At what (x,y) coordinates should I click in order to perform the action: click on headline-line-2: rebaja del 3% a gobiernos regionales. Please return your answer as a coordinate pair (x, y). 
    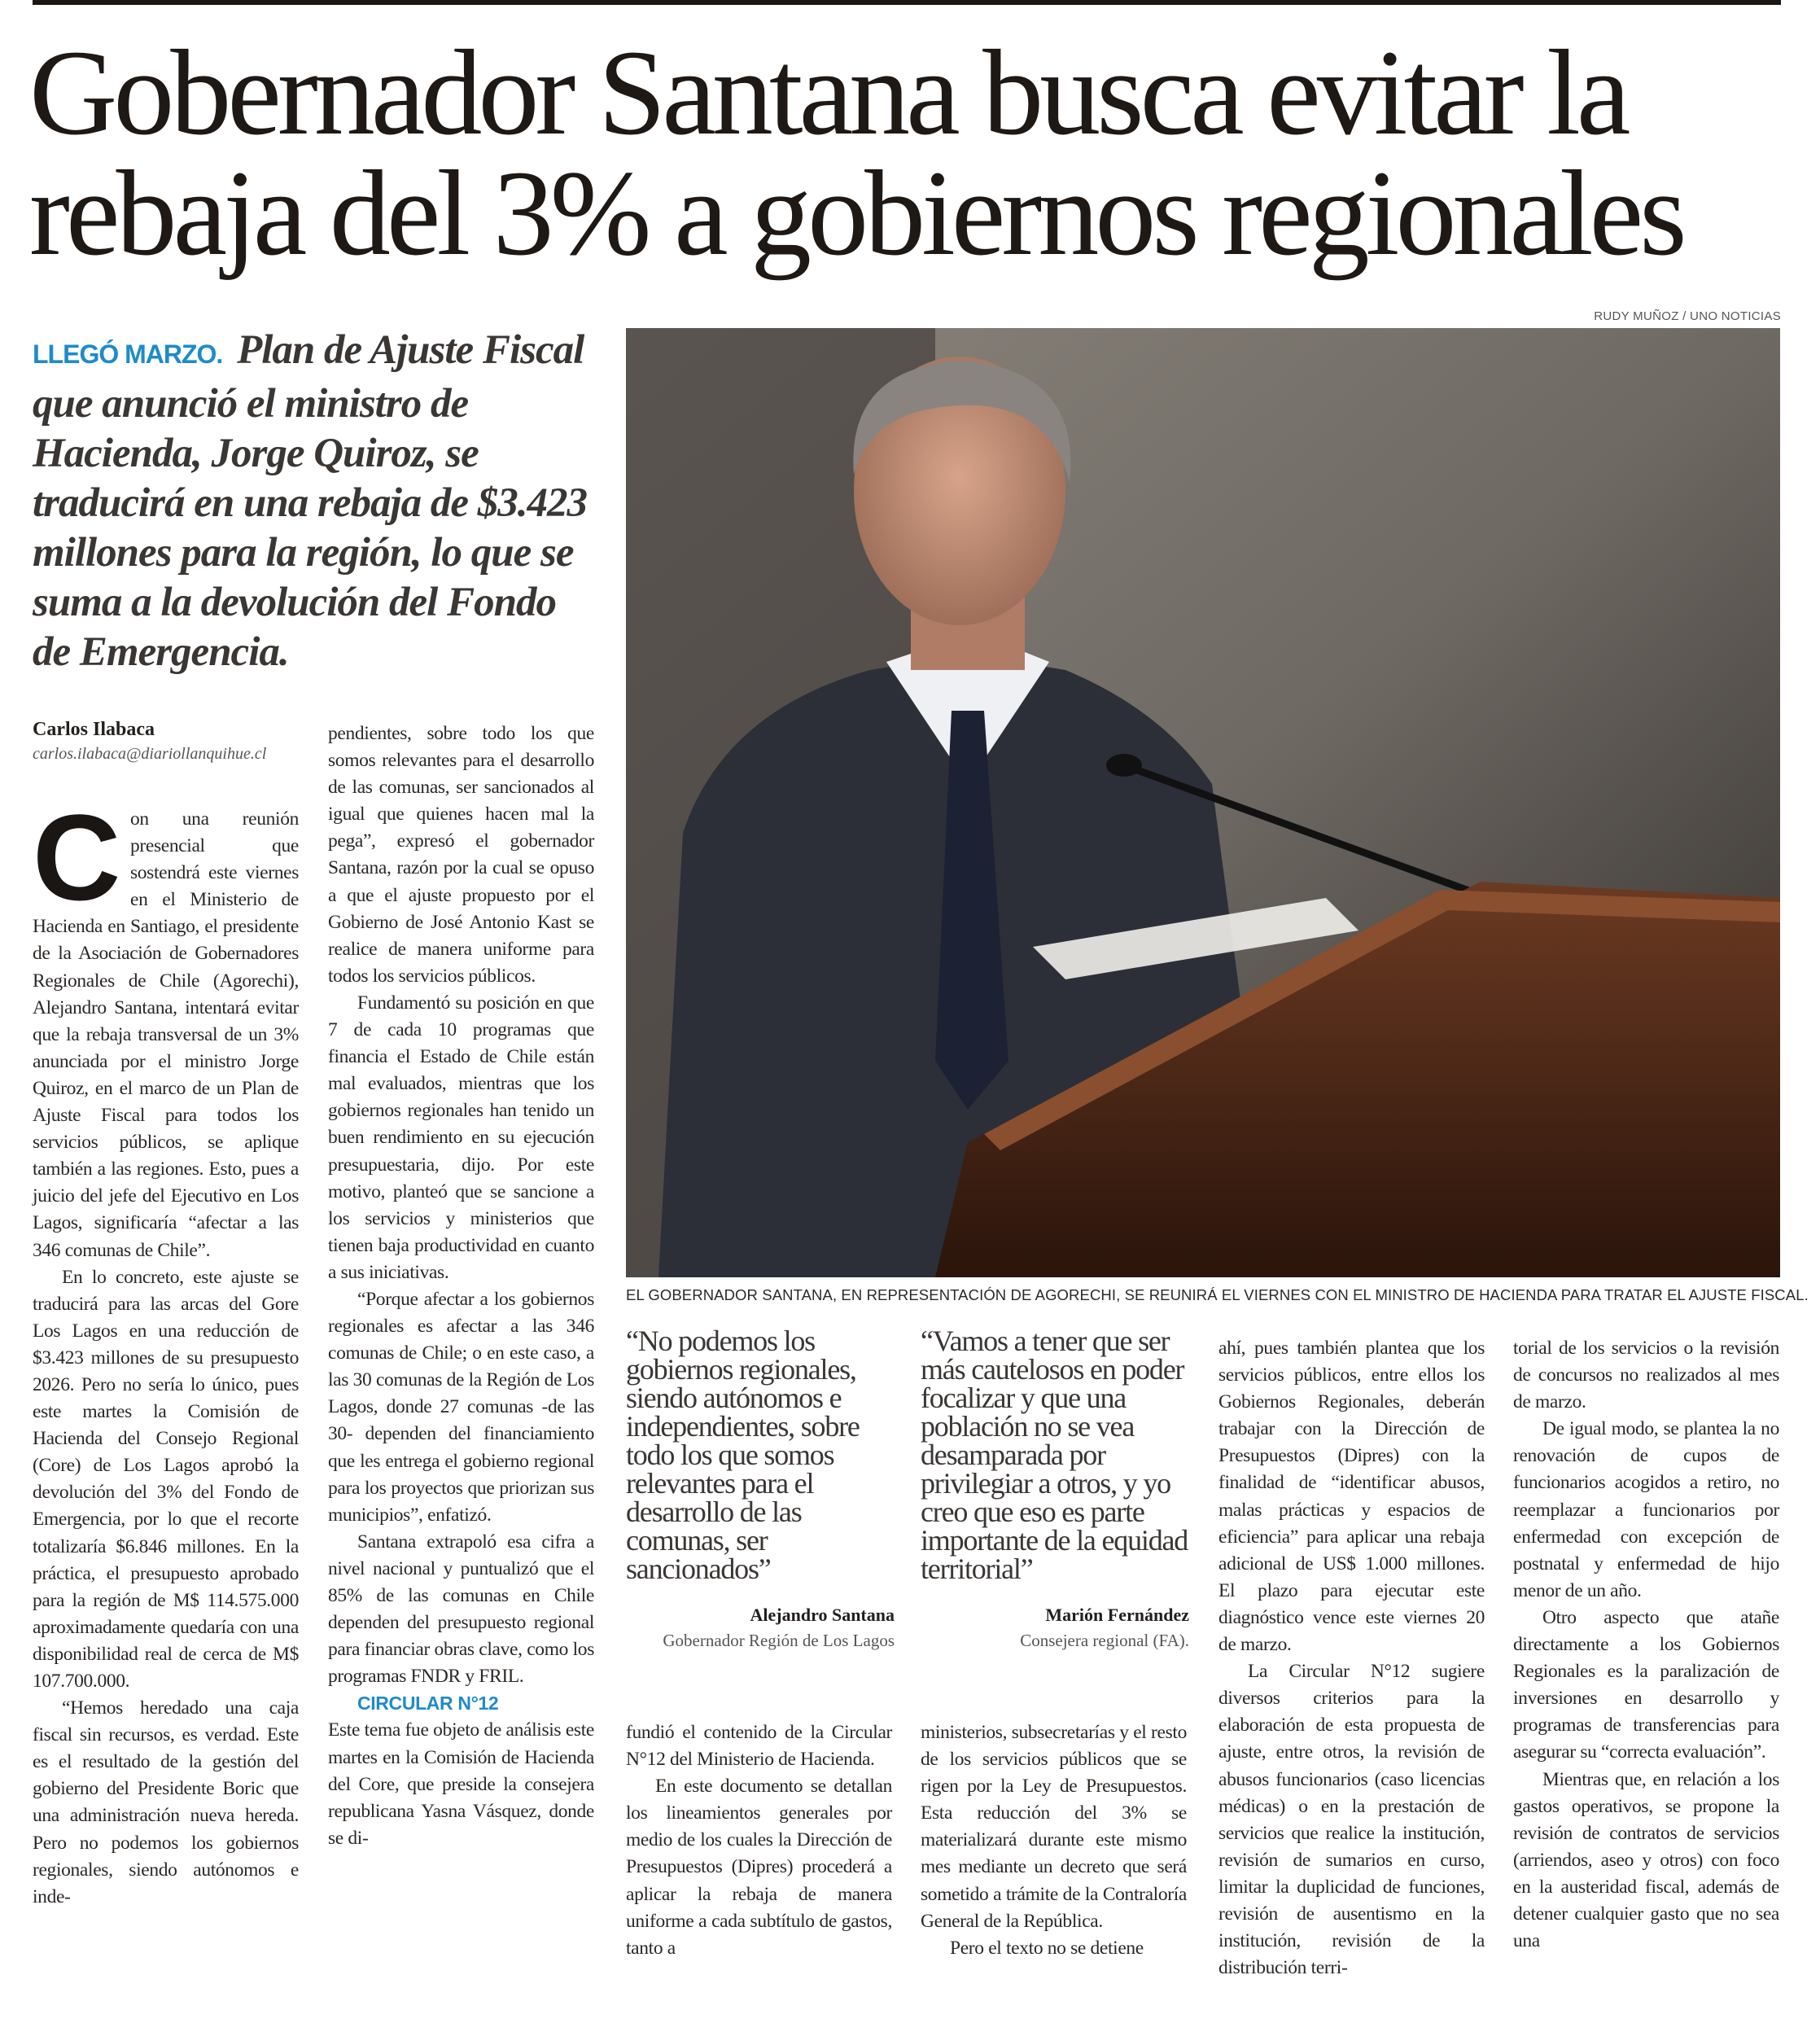
    Looking at the image, I should click on (858, 213).